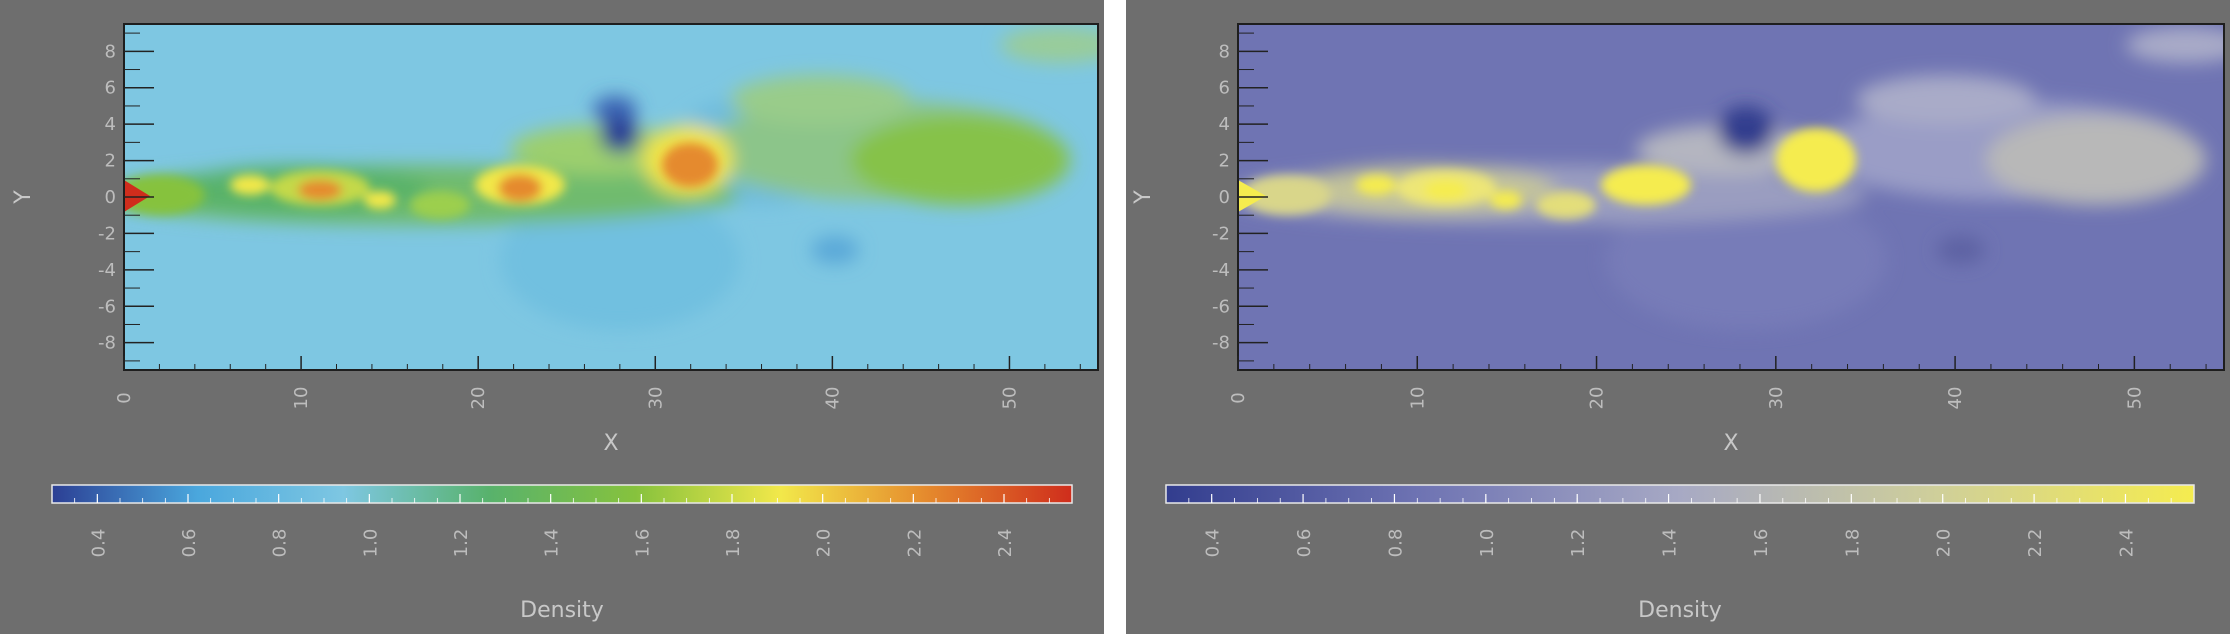 This screenshot has height=634, width=2230. I want to click on right-colorbar, so click(1680, 494).